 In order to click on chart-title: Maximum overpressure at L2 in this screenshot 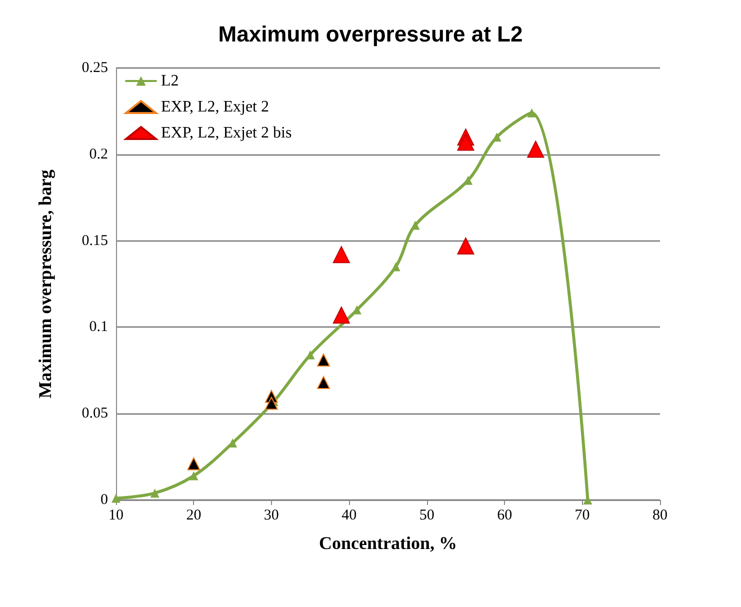, I will do `click(370, 34)`.